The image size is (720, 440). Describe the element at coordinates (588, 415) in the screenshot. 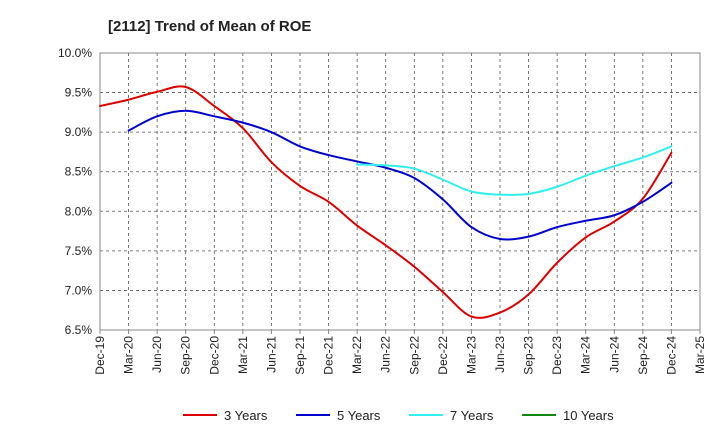

I see `legend-label-10-years: 10 Years` at that location.